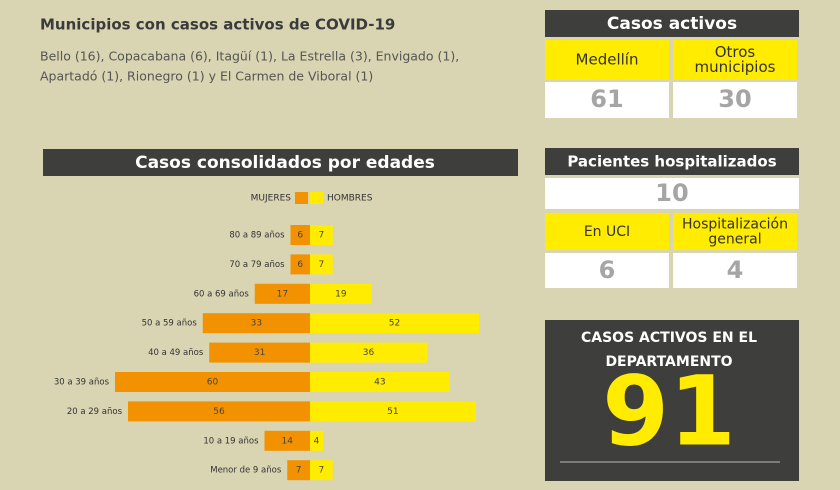 This screenshot has height=490, width=840. I want to click on value-label: 52, so click(394, 324).